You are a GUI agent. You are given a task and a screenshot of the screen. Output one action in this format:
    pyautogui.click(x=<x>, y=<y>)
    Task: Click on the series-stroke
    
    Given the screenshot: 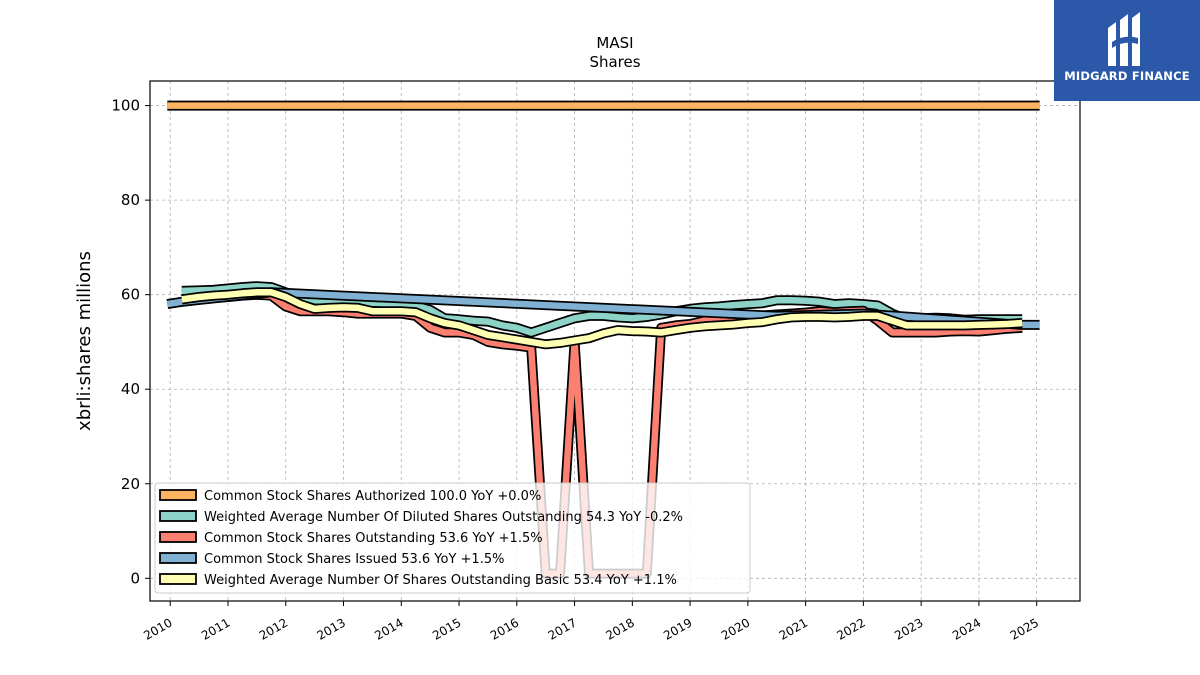 What is the action you would take?
    pyautogui.click(x=602, y=318)
    